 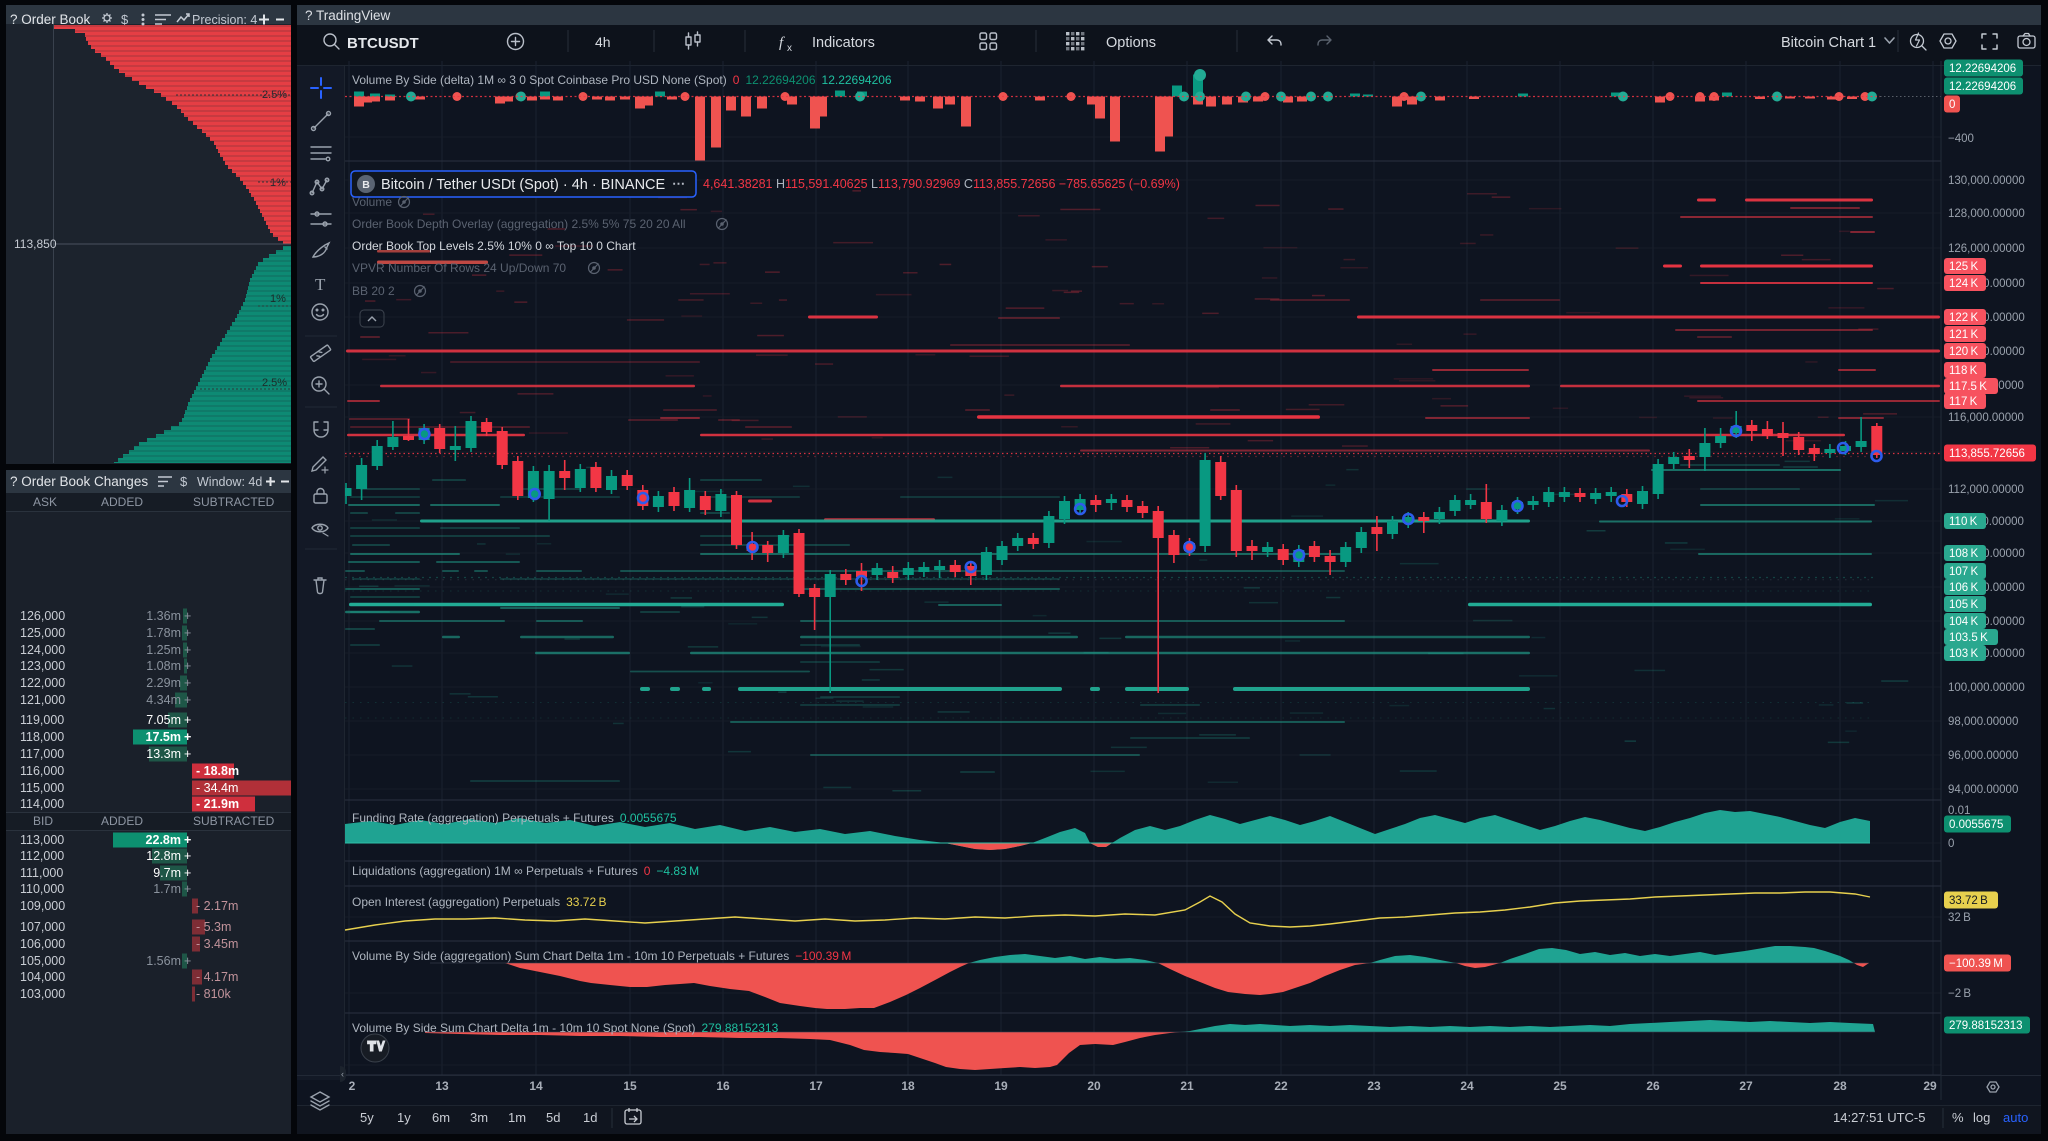 What do you see at coordinates (42, 720) in the screenshot?
I see `svg-text: 119,000` at bounding box center [42, 720].